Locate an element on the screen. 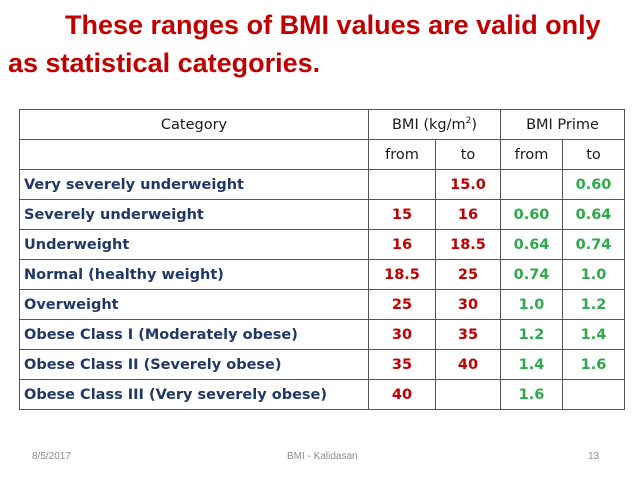 The width and height of the screenshot is (638, 479). table-row: Normal (healthy weight) 18.5 25 0.74 1.0 is located at coordinates (322, 274).